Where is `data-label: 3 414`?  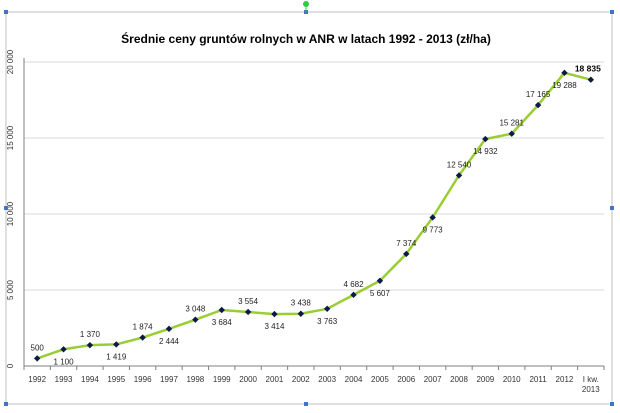 data-label: 3 414 is located at coordinates (274, 326).